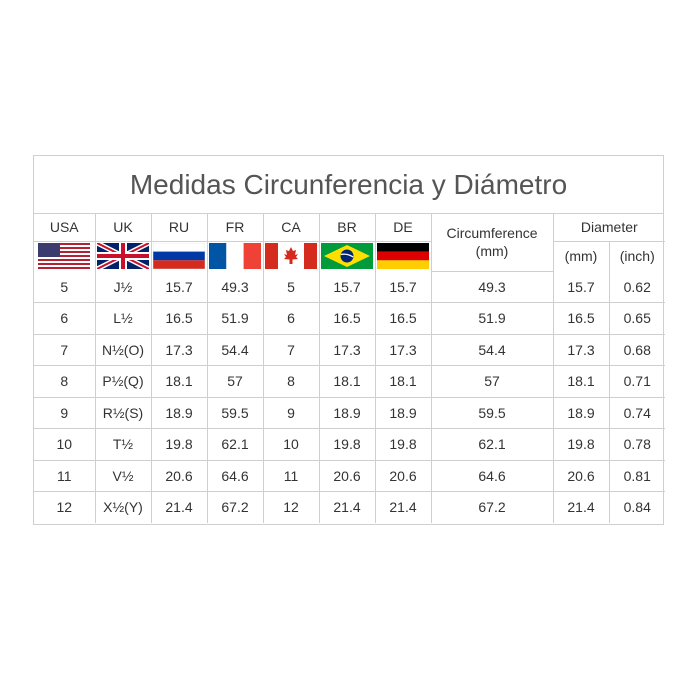 The height and width of the screenshot is (700, 700). Describe the element at coordinates (350, 287) in the screenshot. I see `table-row: 5 J½ 15.7 49.3 5 15.7 15.7 49.3 15.7 0.62` at that location.